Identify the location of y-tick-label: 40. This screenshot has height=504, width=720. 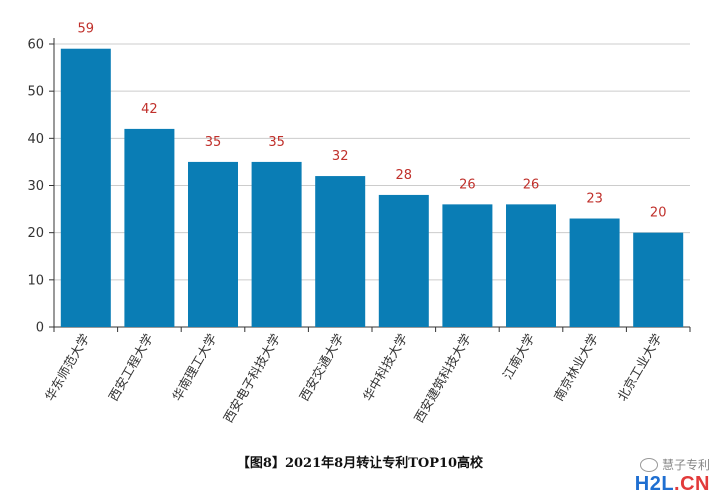
(35, 139).